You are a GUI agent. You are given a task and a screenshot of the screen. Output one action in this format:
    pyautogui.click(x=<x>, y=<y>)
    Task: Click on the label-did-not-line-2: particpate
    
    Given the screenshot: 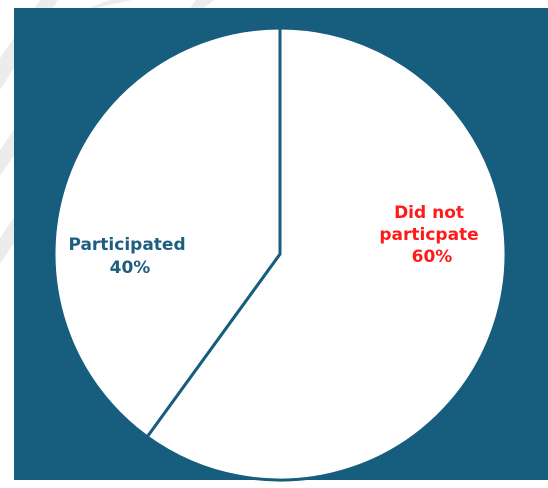 What is the action you would take?
    pyautogui.click(x=428, y=235)
    